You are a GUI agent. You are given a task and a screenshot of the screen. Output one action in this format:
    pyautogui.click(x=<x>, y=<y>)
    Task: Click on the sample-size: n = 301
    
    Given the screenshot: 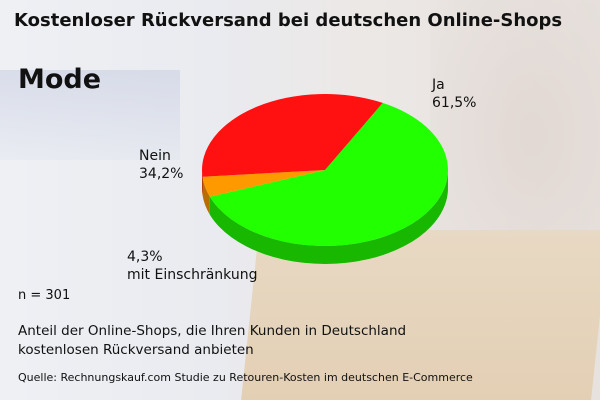 What is the action you would take?
    pyautogui.click(x=44, y=295)
    